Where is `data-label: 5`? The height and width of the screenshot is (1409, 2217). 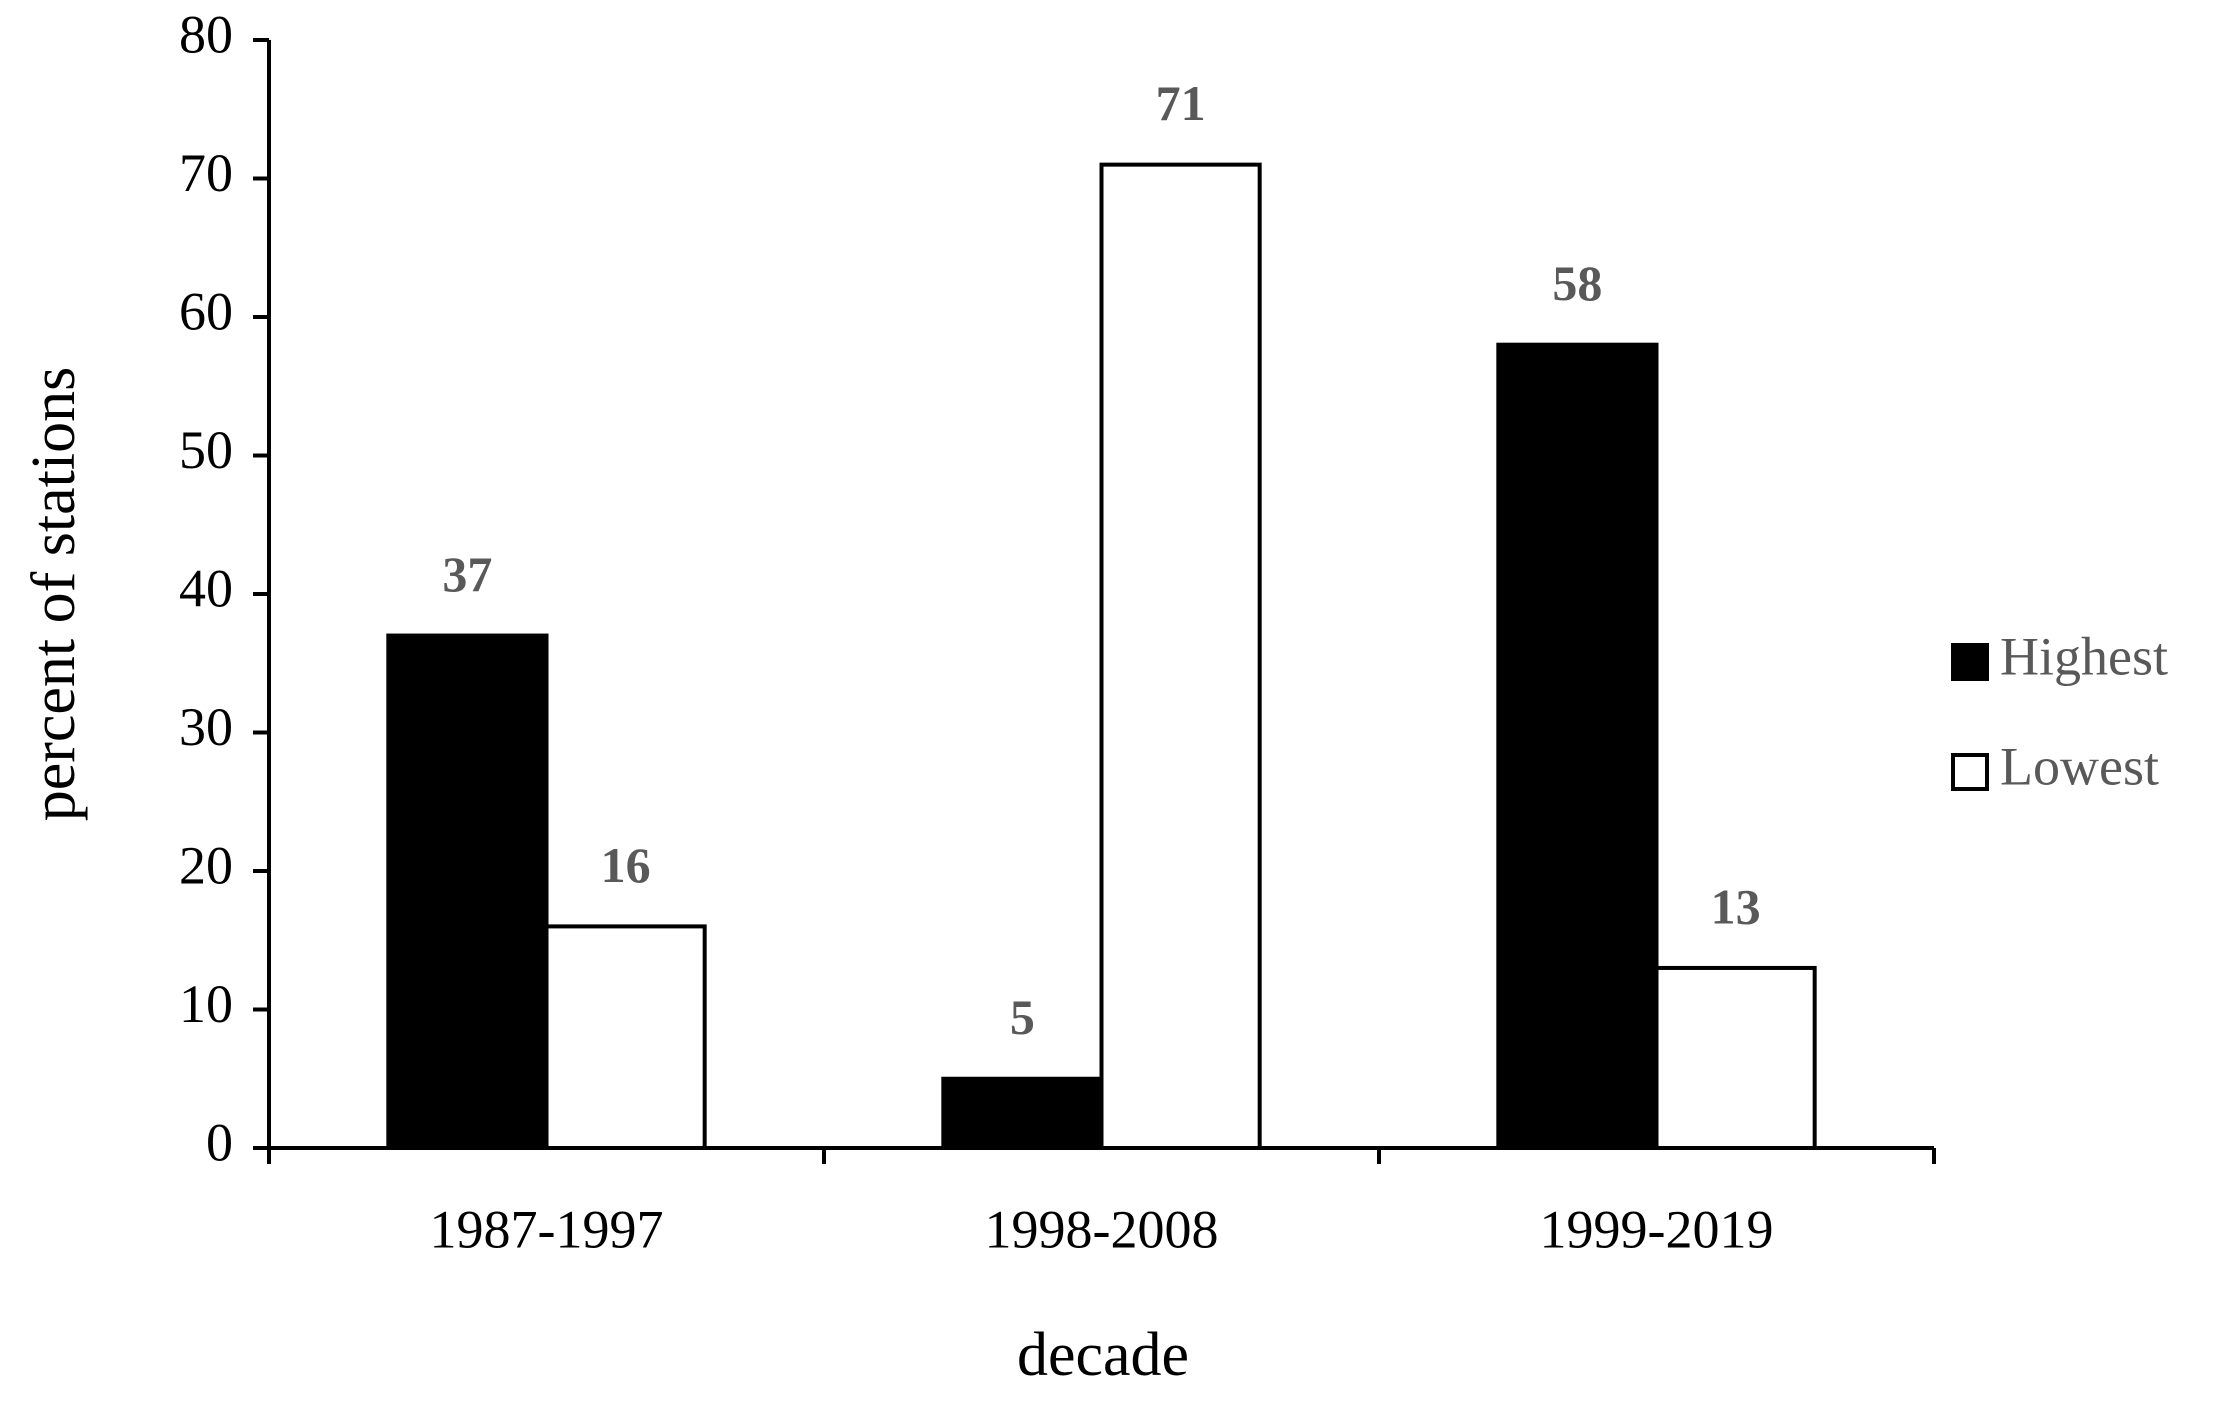 data-label: 5 is located at coordinates (1022, 1017).